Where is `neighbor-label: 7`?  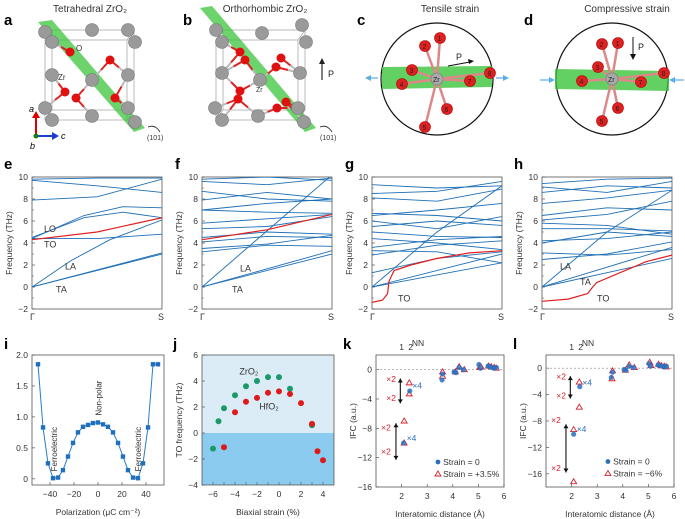 neighbor-label: 7 is located at coordinates (641, 83).